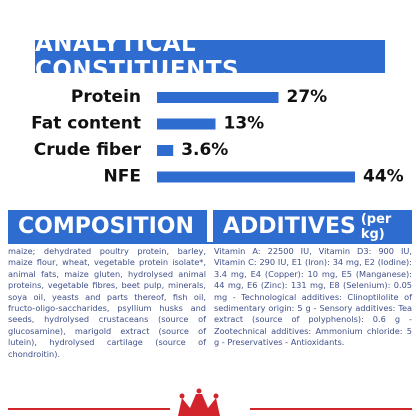 This screenshot has height=420, width=420. I want to click on row-label: Fat content, so click(86, 124).